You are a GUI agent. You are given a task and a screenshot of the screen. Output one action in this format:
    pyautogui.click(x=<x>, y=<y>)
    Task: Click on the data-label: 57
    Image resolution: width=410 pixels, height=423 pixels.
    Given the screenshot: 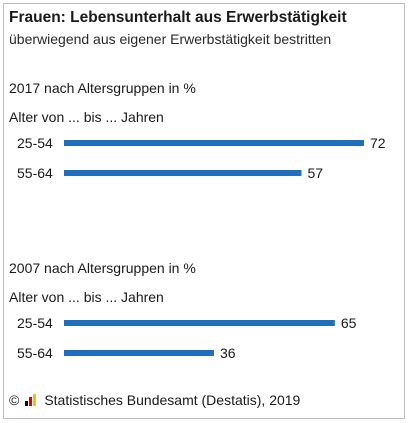 What is the action you would take?
    pyautogui.click(x=316, y=173)
    